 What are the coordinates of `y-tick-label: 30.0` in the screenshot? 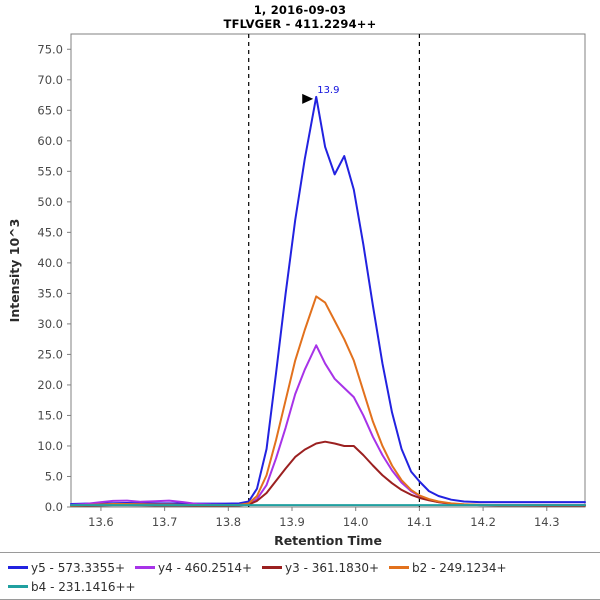 It's located at (50, 324).